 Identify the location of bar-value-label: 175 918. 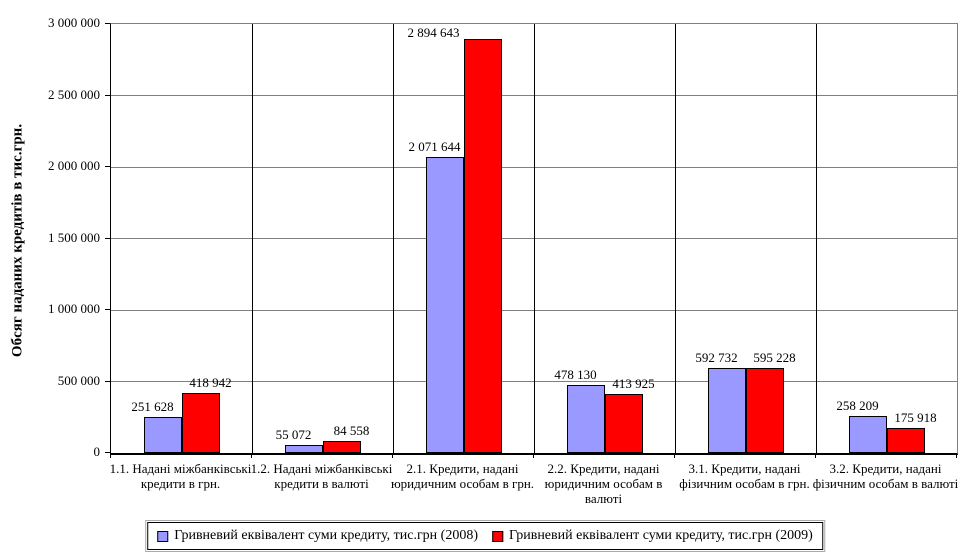
(915, 417).